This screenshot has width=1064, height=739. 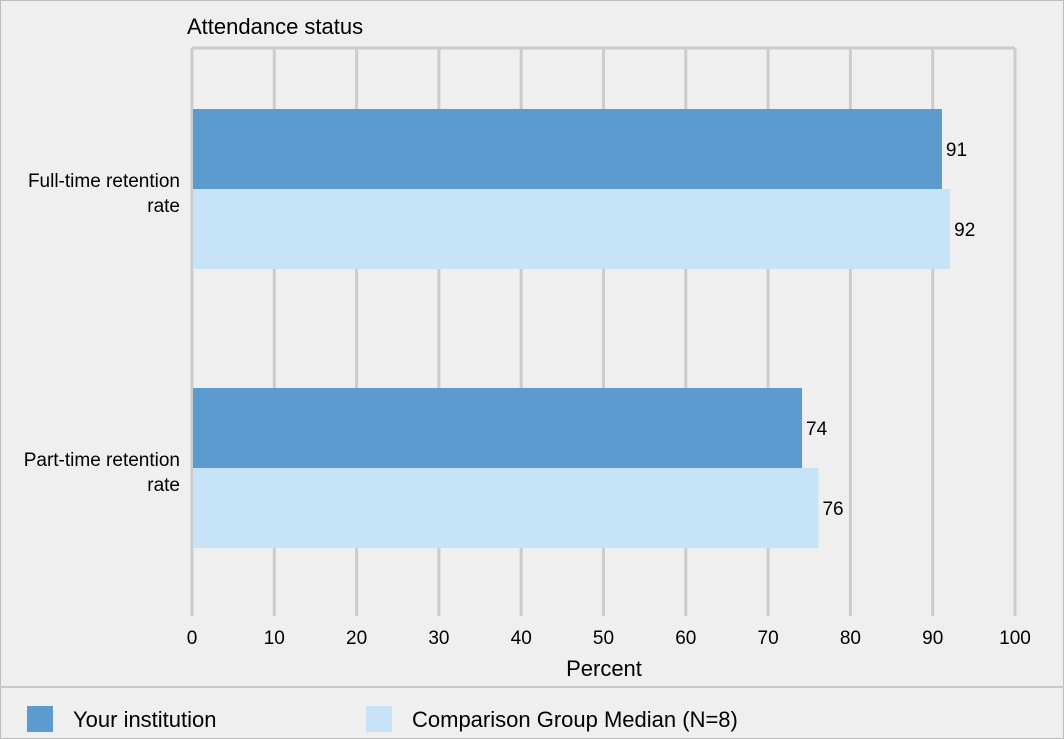 I want to click on x-tick-label: 40, so click(x=521, y=638).